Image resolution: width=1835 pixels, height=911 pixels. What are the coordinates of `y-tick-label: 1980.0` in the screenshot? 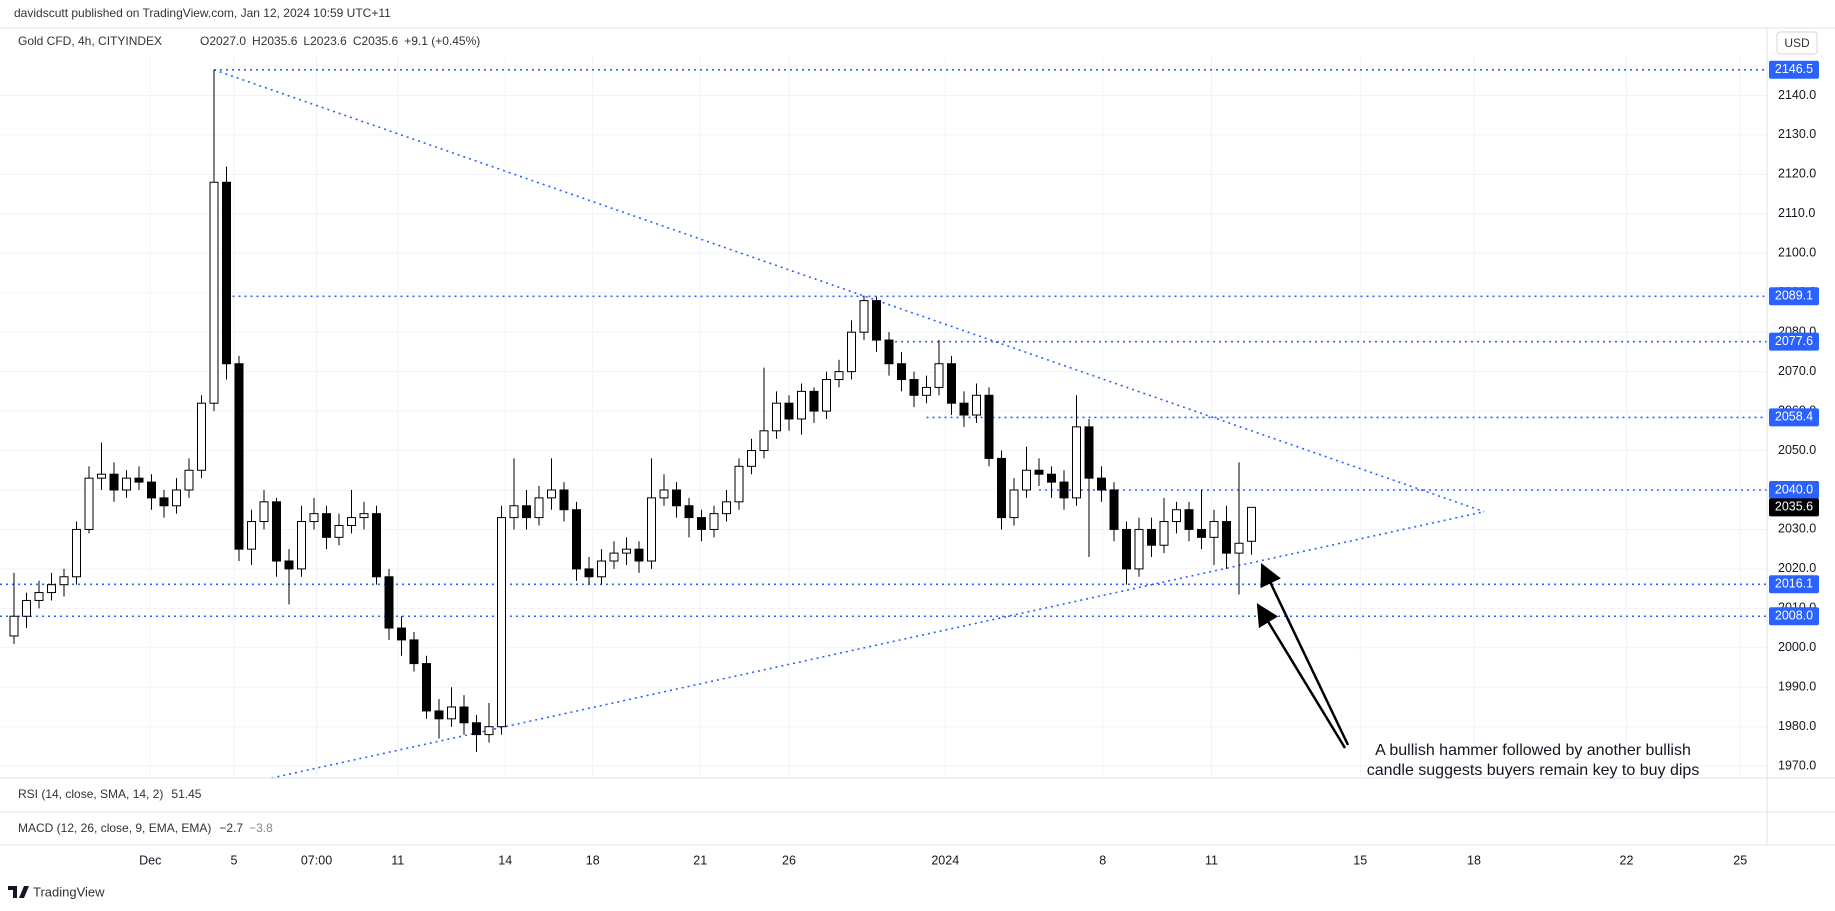 It's located at (1797, 726).